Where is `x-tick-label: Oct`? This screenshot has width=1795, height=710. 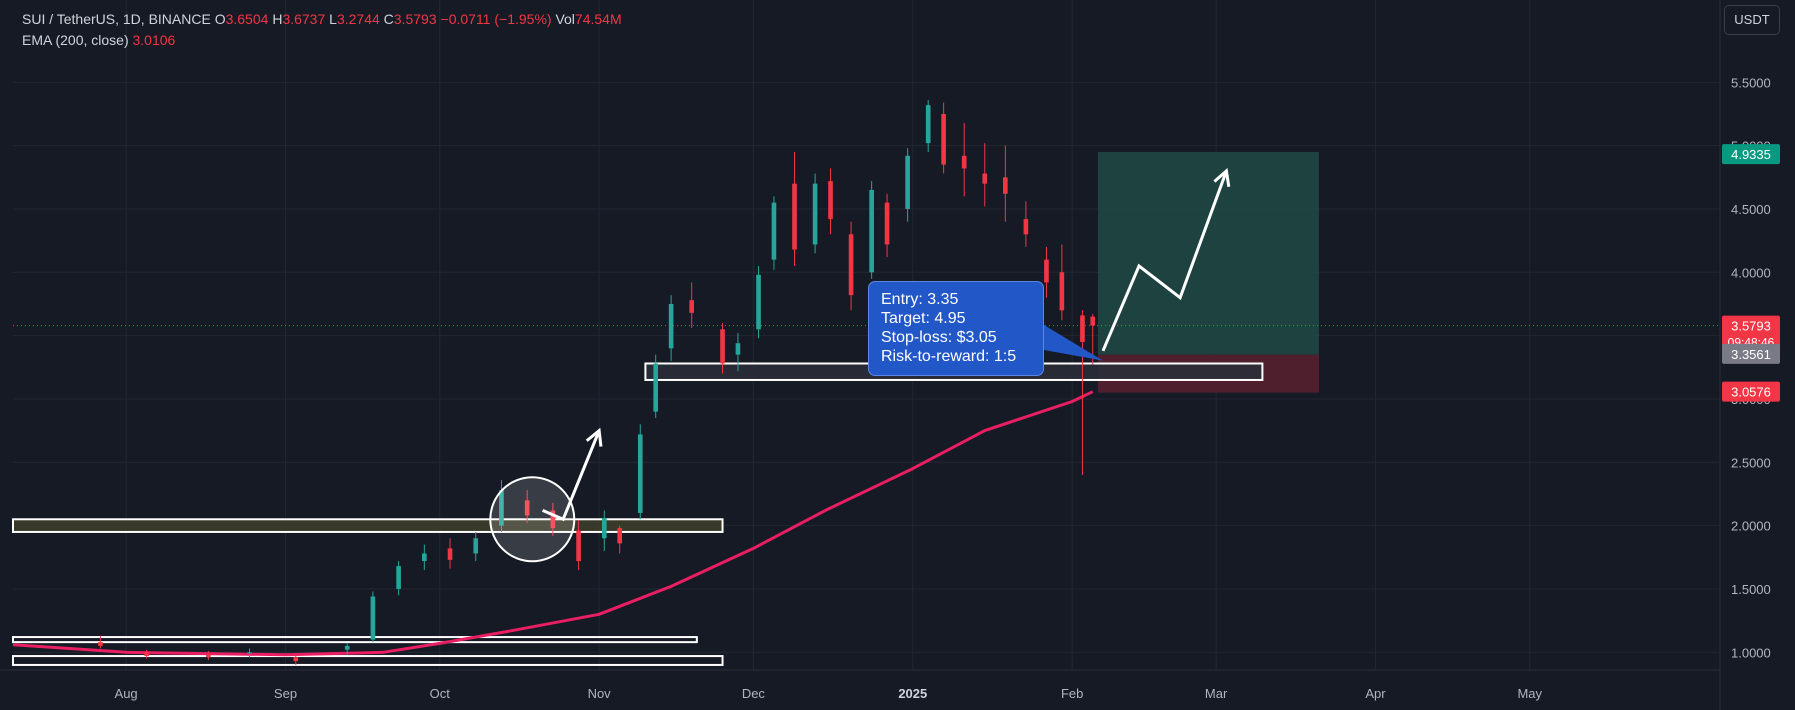 x-tick-label: Oct is located at coordinates (440, 693).